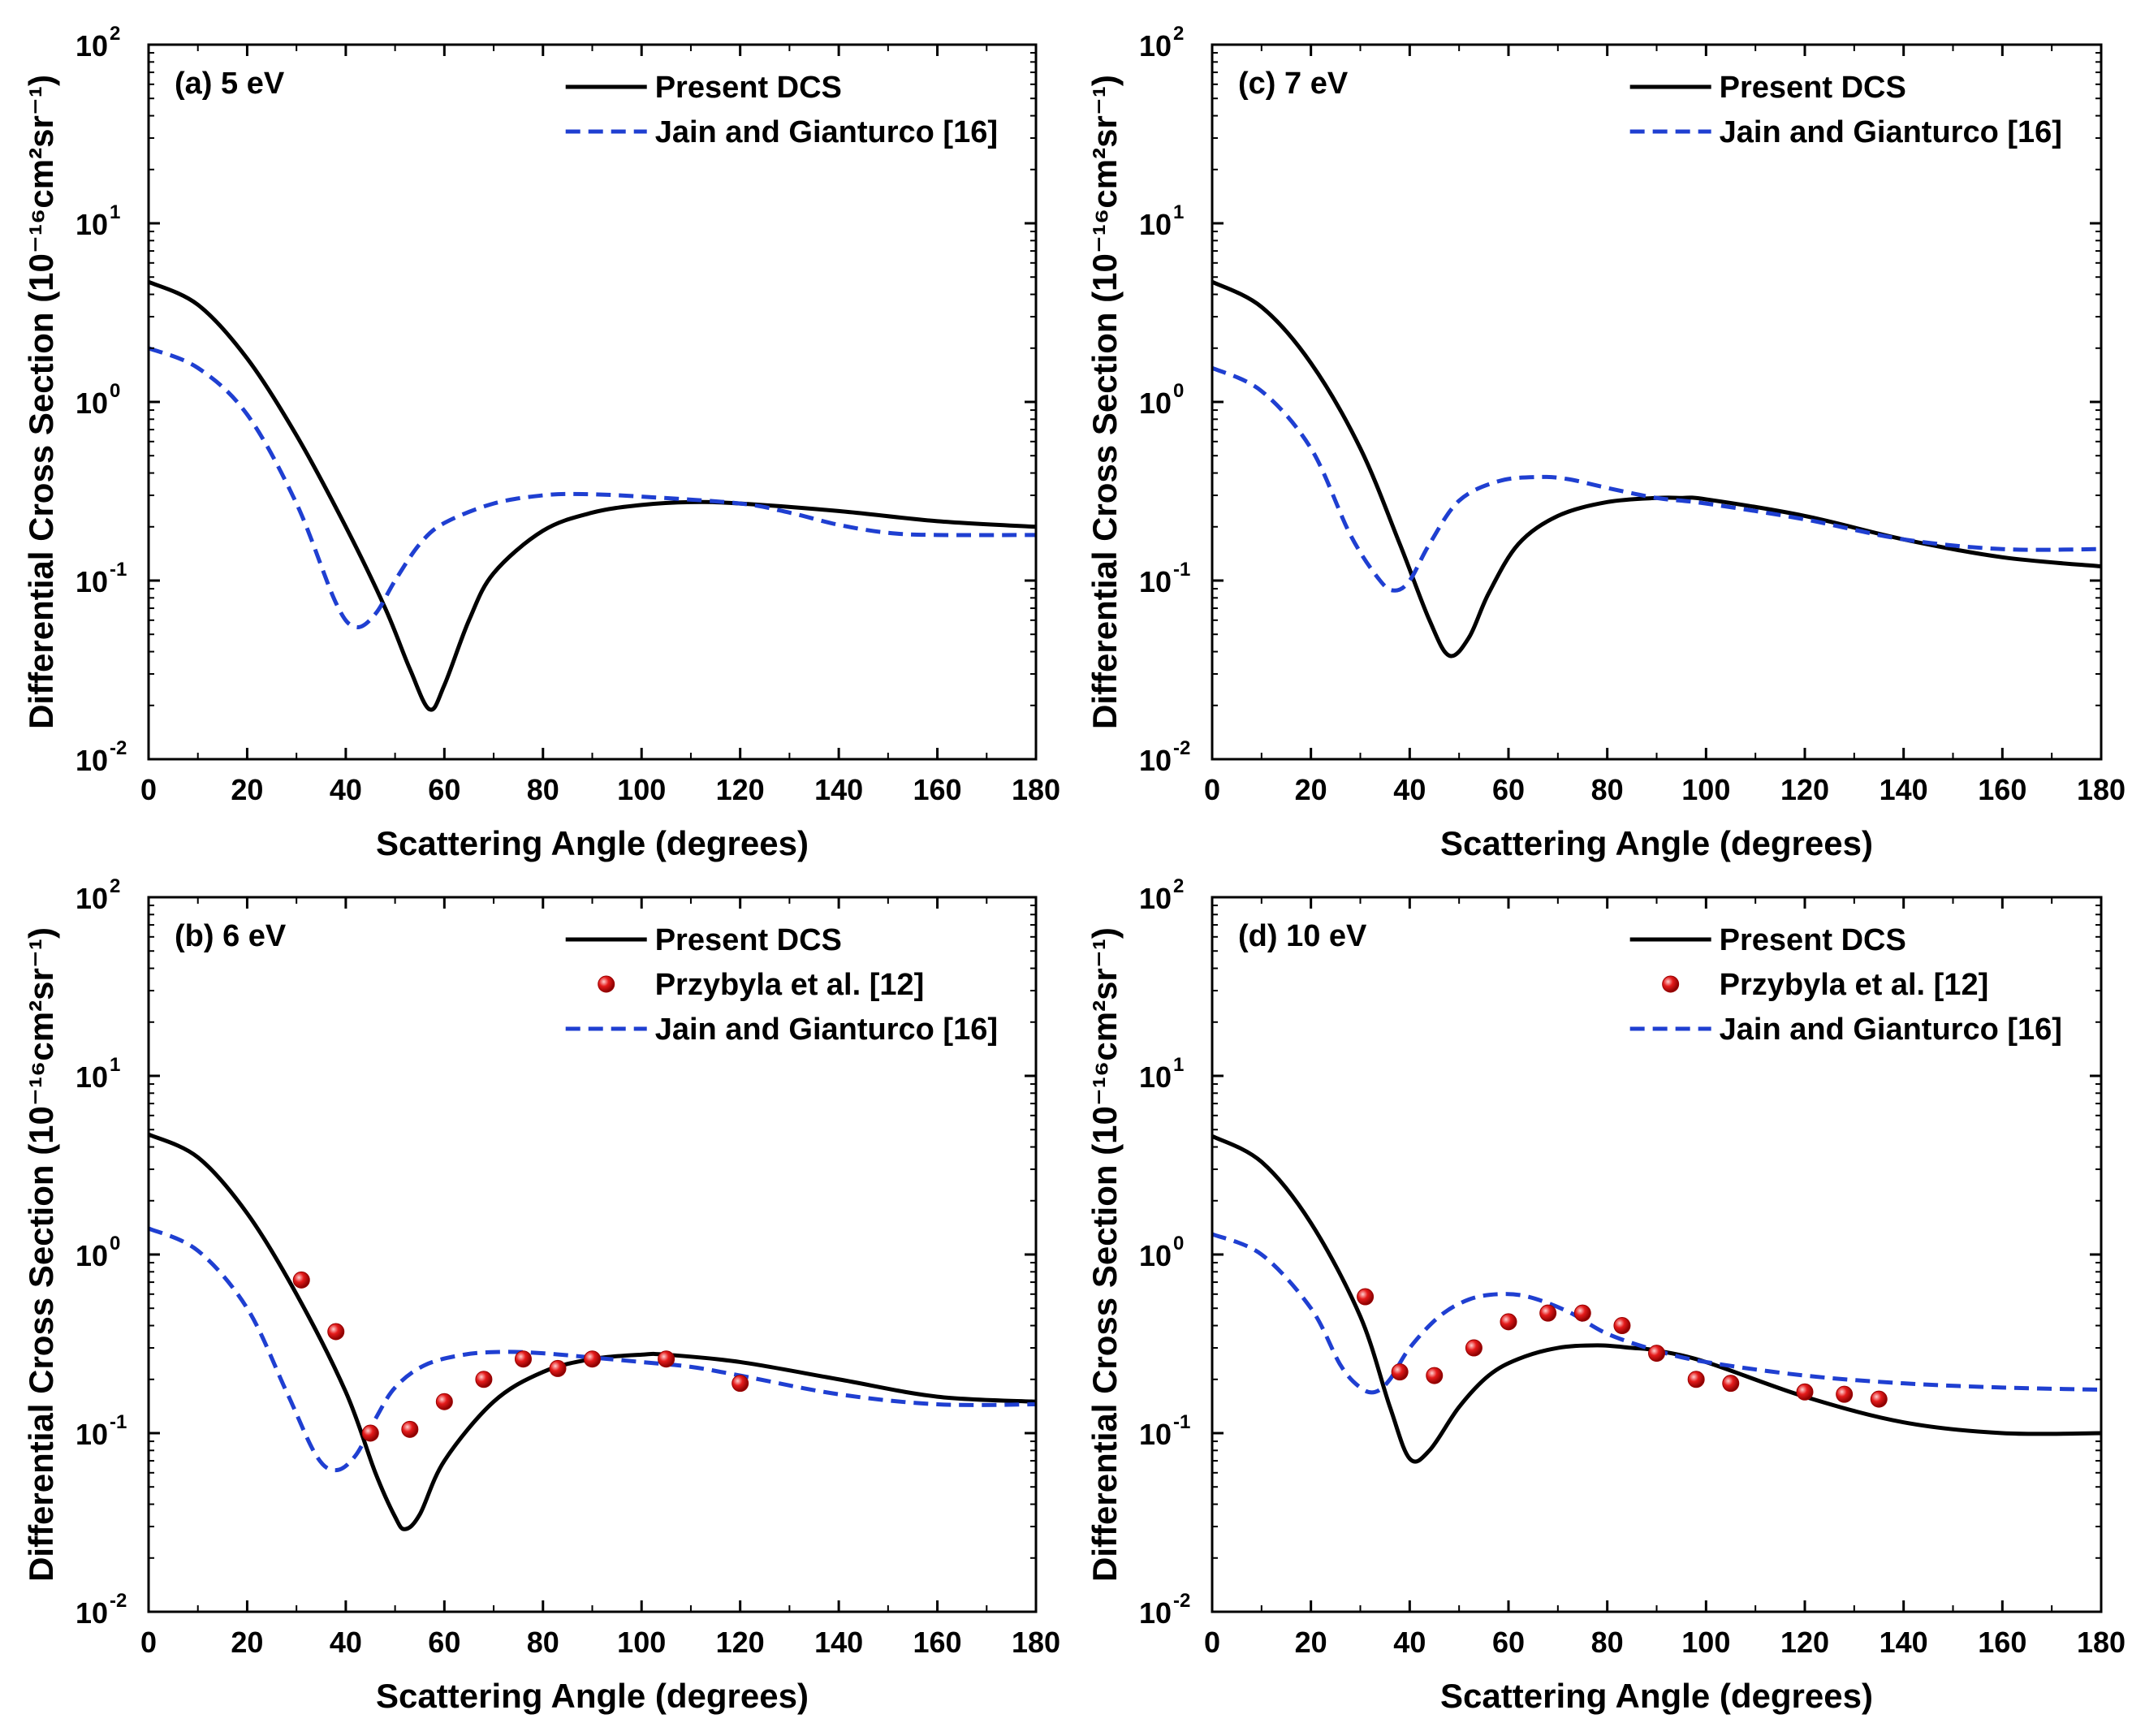 The width and height of the screenshot is (2145, 1736). Describe the element at coordinates (1302, 936) in the screenshot. I see `panel-label: (d) 10 eV` at that location.